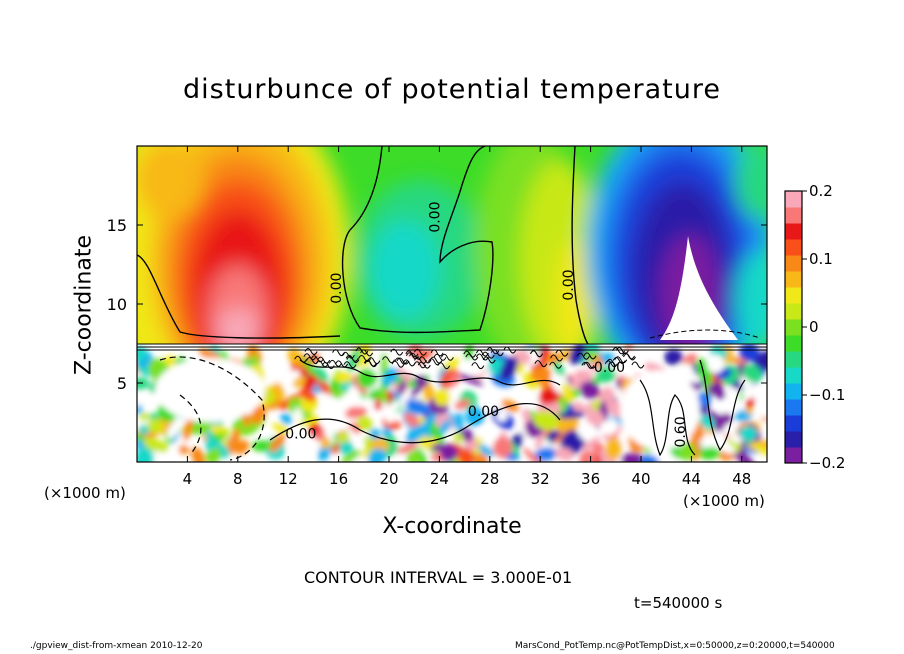  What do you see at coordinates (821, 259) in the screenshot?
I see `colorbar-tick-label: 0.1` at bounding box center [821, 259].